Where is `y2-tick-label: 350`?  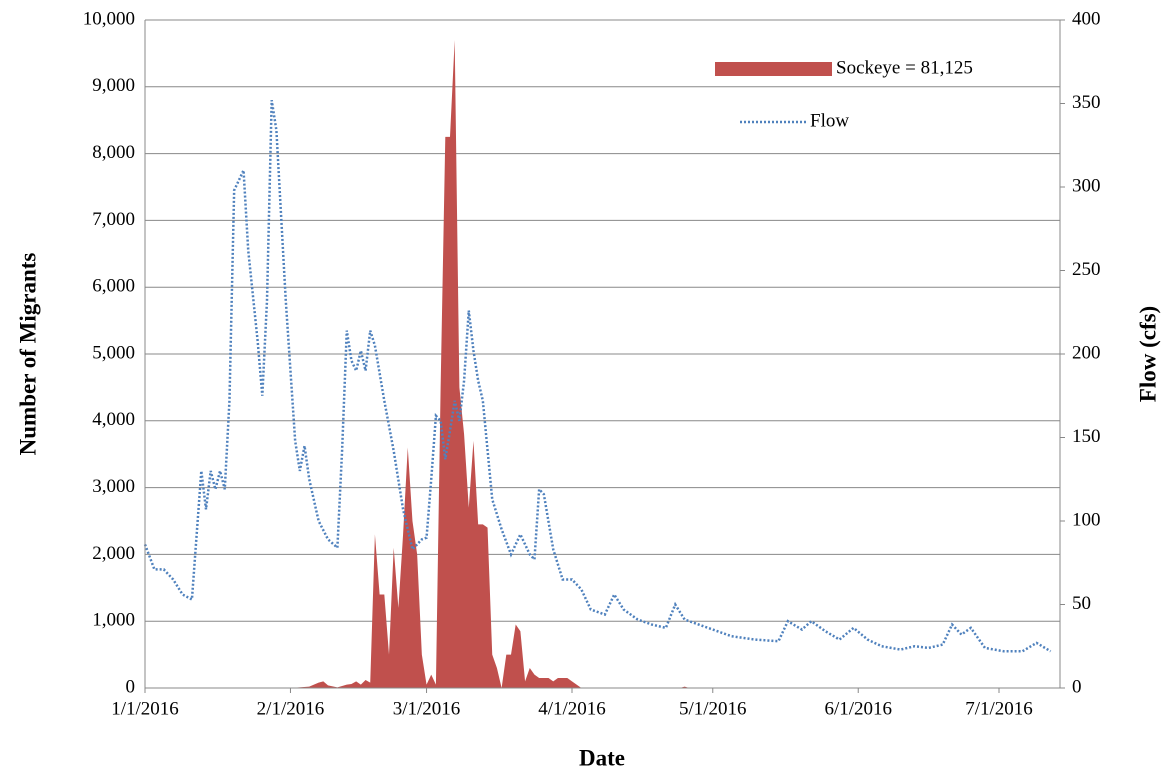 y2-tick-label: 350 is located at coordinates (1086, 102).